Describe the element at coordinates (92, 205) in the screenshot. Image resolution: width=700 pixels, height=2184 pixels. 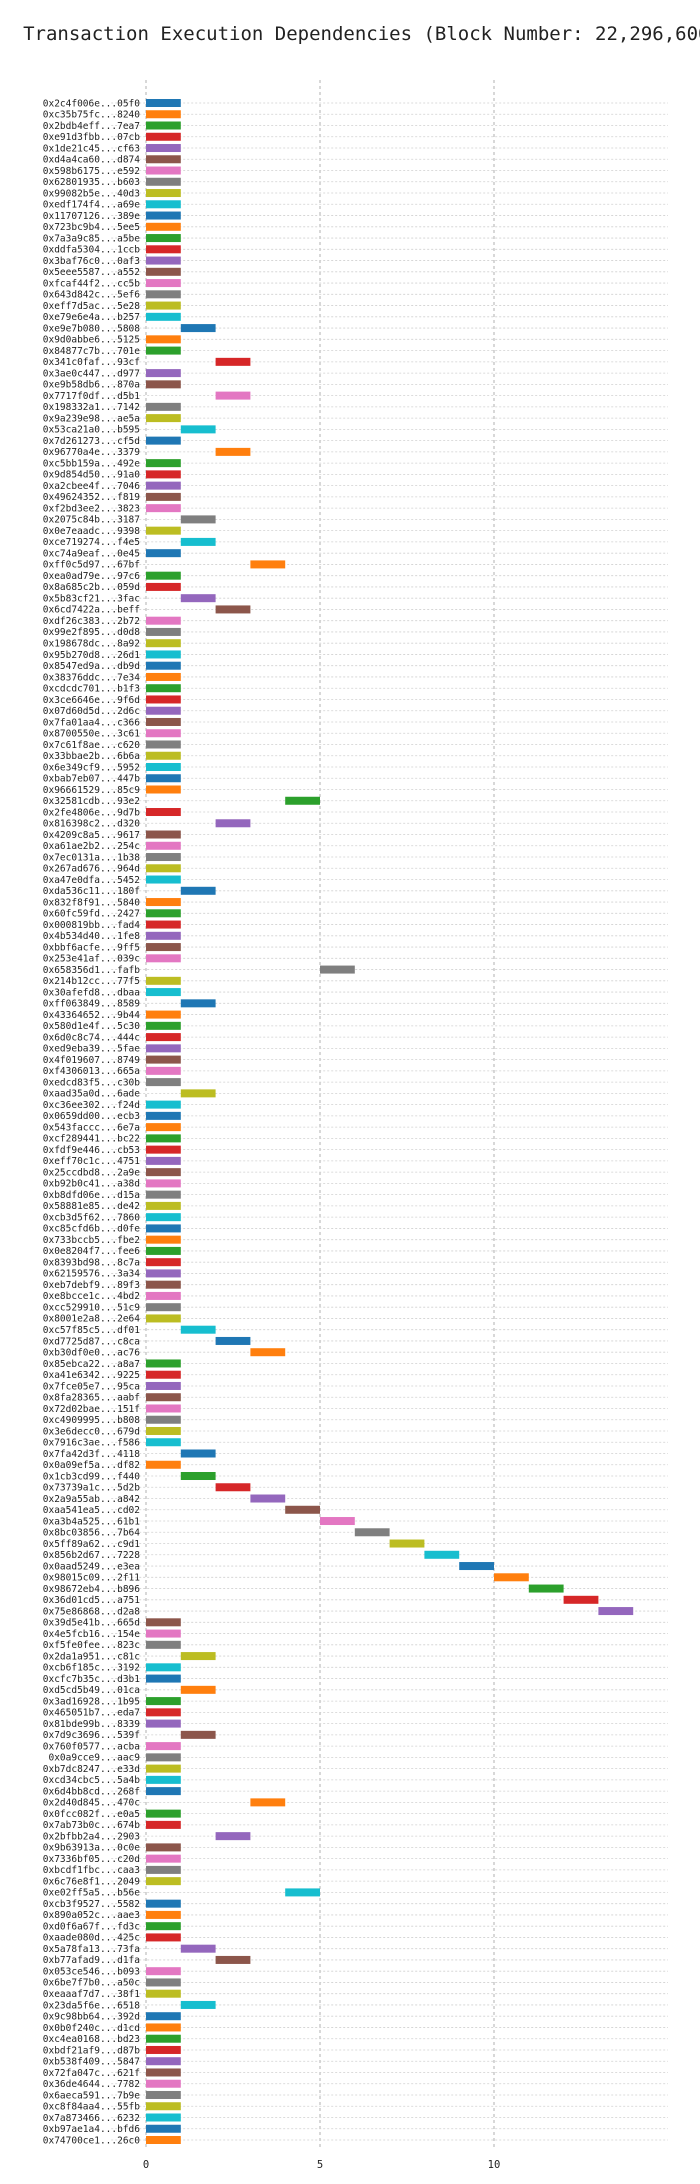
I see `y-tick-label: 0xedf174f4...a69e` at that location.